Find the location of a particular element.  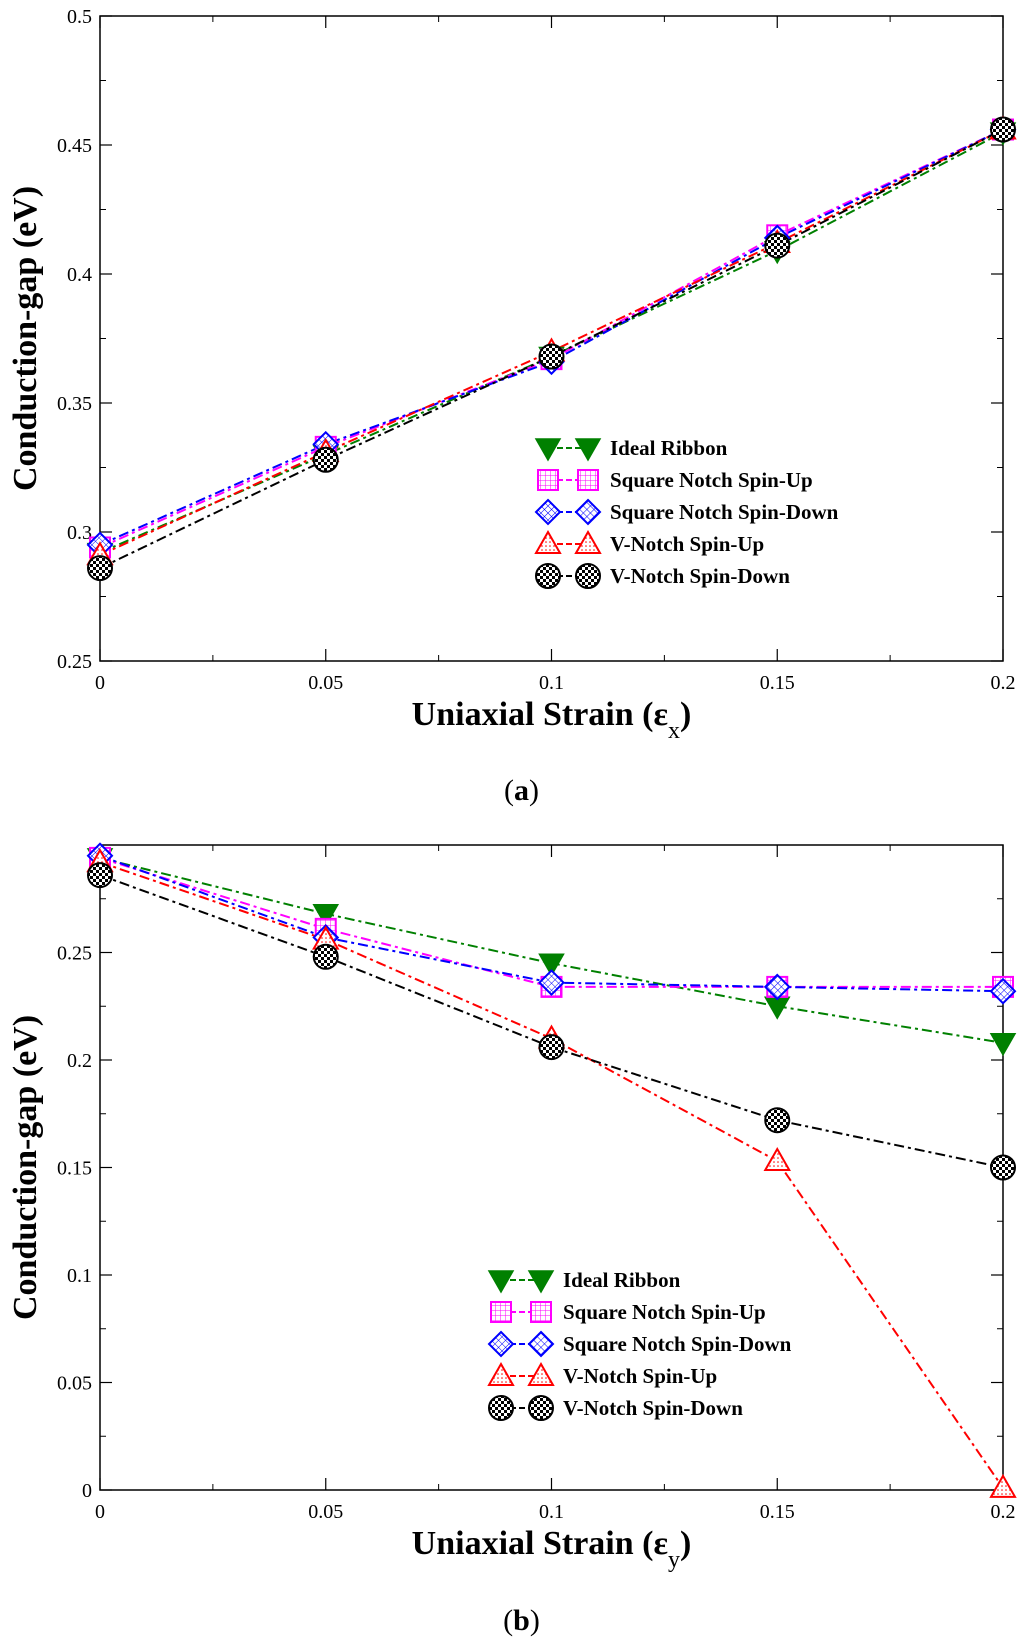

y-tick-label: 0.2 is located at coordinates (79, 1061).